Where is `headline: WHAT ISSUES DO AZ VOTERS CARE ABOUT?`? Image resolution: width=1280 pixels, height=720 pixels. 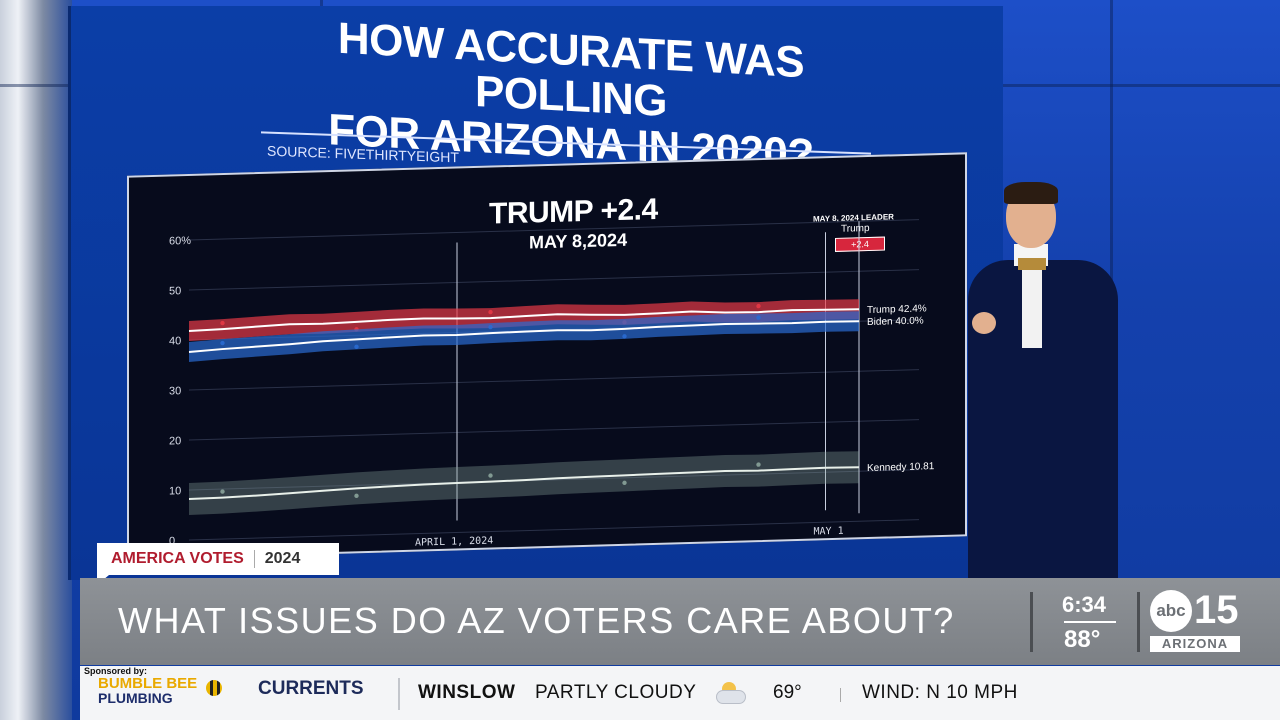 headline: WHAT ISSUES DO AZ VOTERS CARE ABOUT? is located at coordinates (536, 620).